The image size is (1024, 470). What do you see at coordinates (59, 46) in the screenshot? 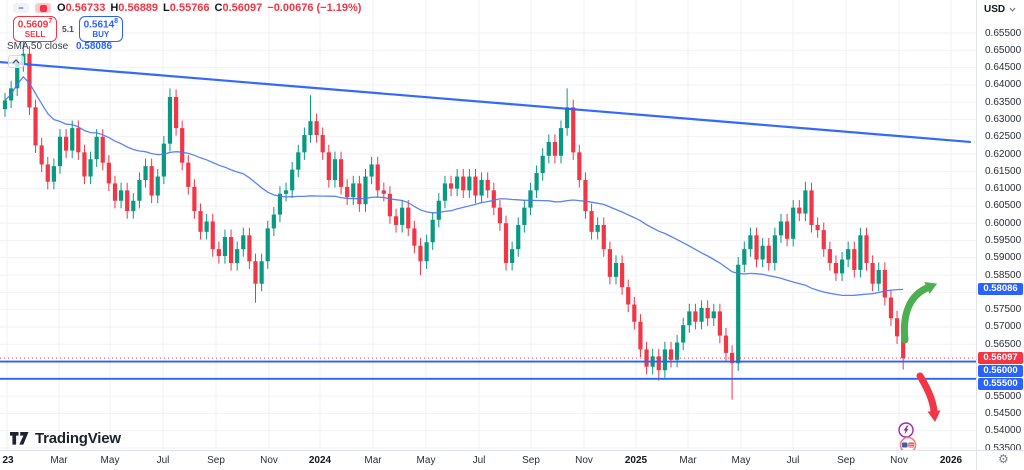
I see `indicator-legend: SMA 50 close 0.58086` at bounding box center [59, 46].